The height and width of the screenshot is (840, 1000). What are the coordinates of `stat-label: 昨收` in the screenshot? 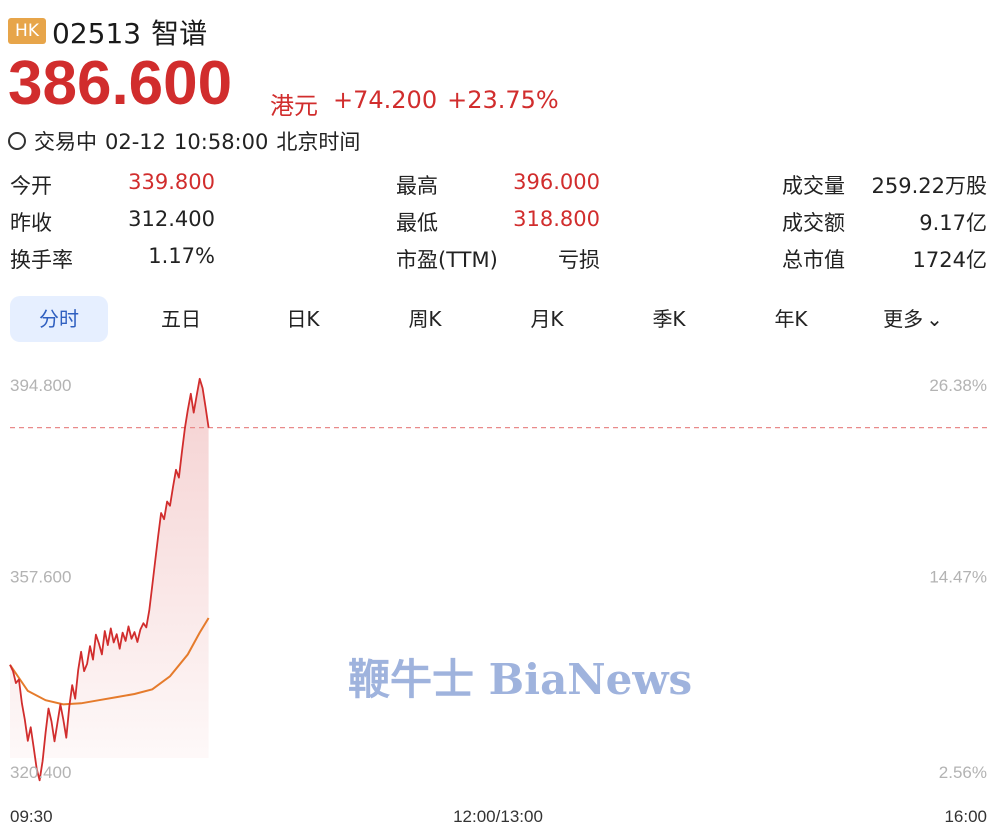 It's located at (31, 223).